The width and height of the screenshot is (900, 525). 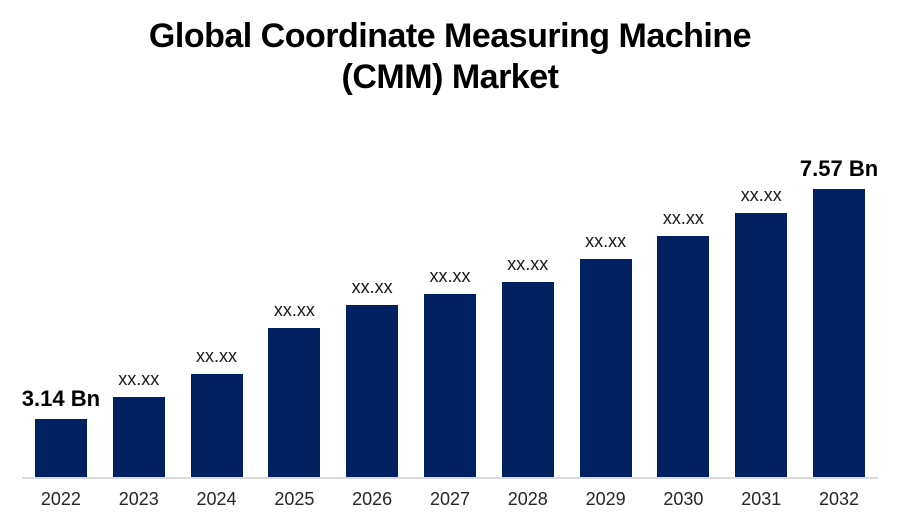 What do you see at coordinates (139, 314) in the screenshot?
I see `bar-group-2023: xx.xx` at bounding box center [139, 314].